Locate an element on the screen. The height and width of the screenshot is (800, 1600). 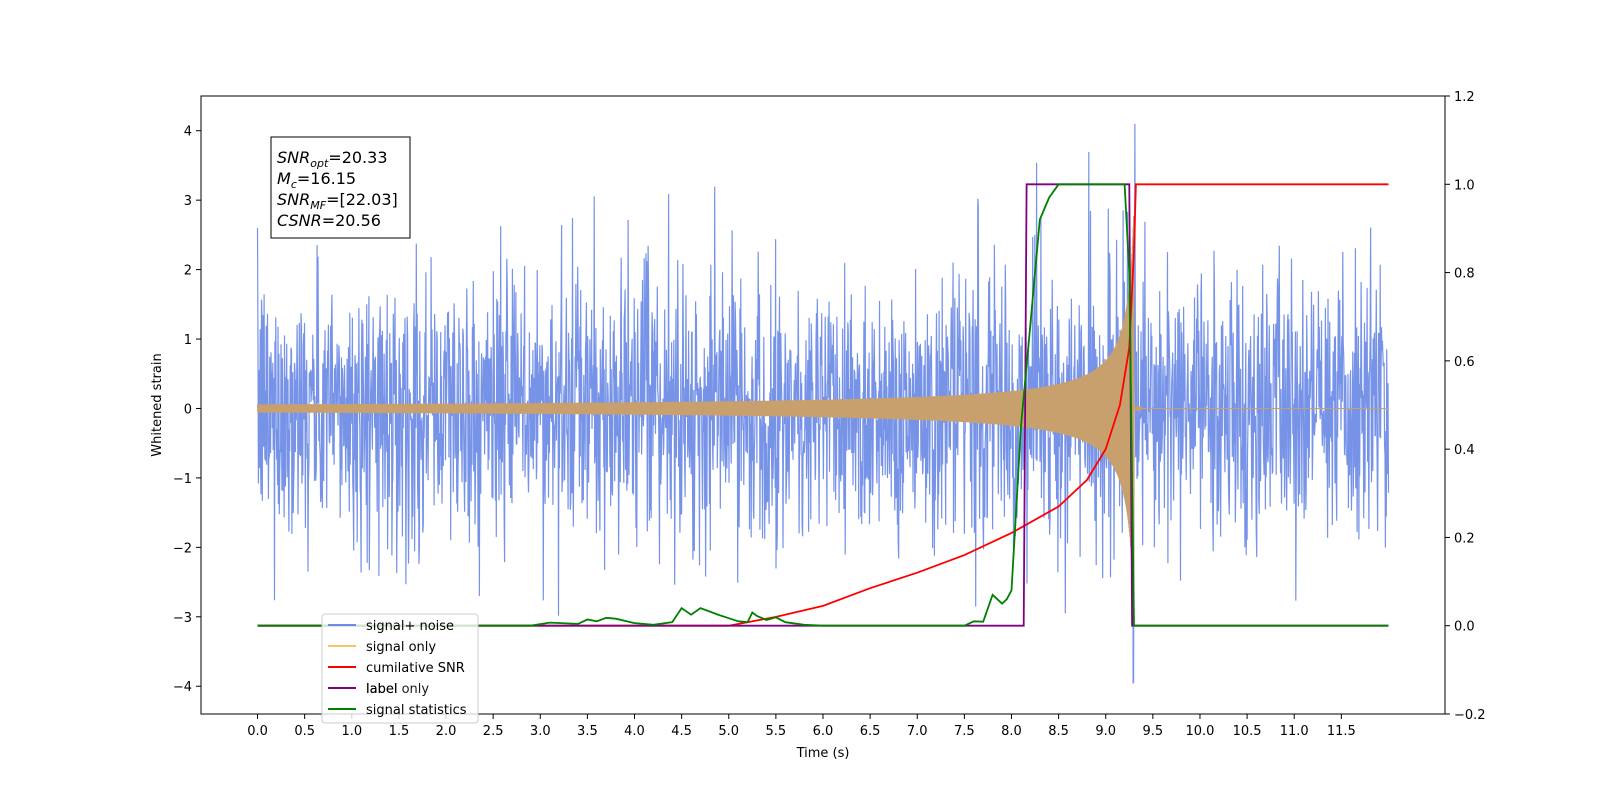
legend-label: label is located at coordinates (381, 689).